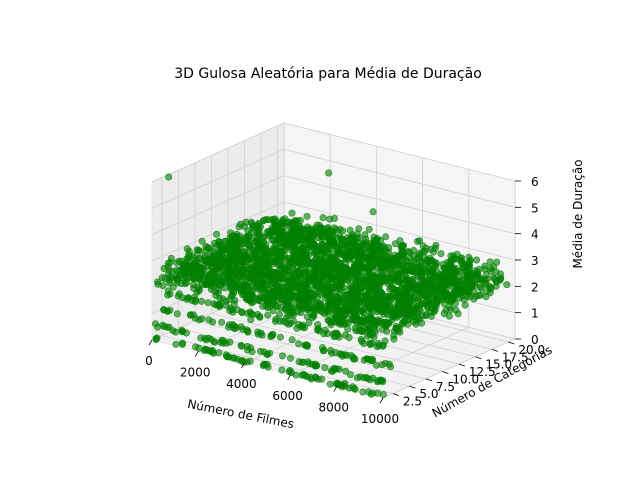 The height and width of the screenshot is (480, 640). Describe the element at coordinates (535, 261) in the screenshot. I see `z-tick-label: 3` at that location.